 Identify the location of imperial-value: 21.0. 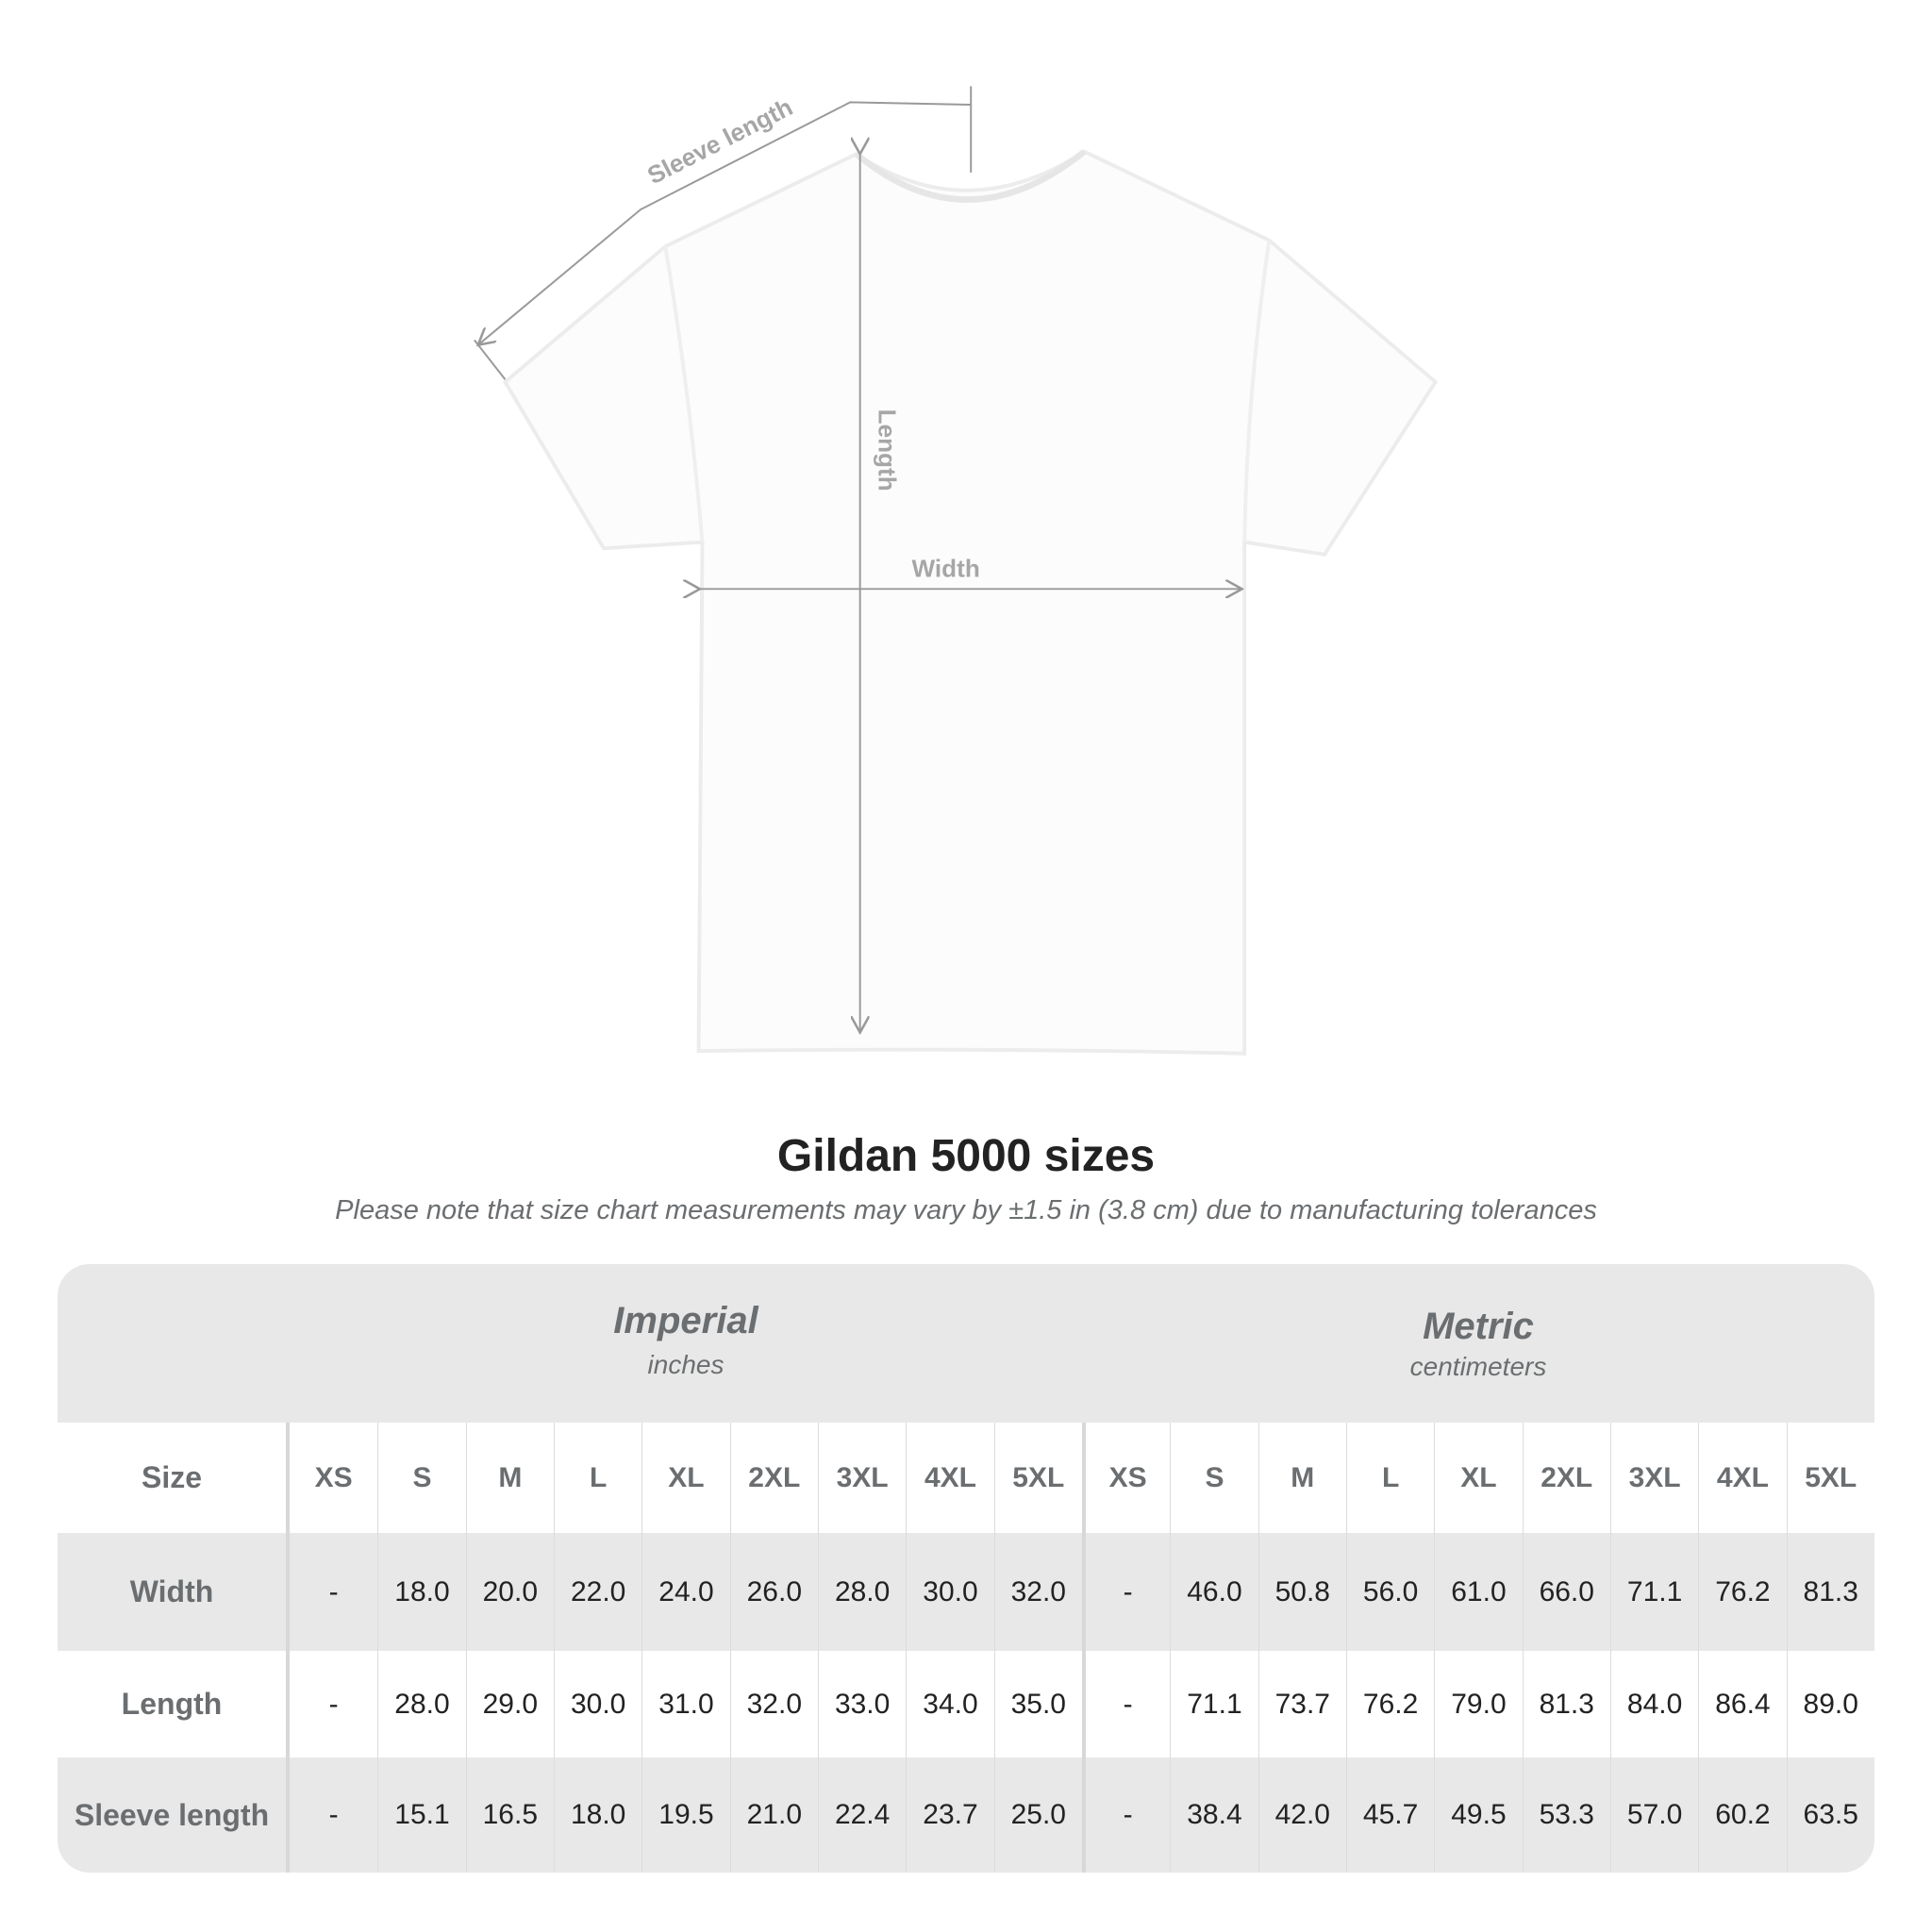
(773, 1815).